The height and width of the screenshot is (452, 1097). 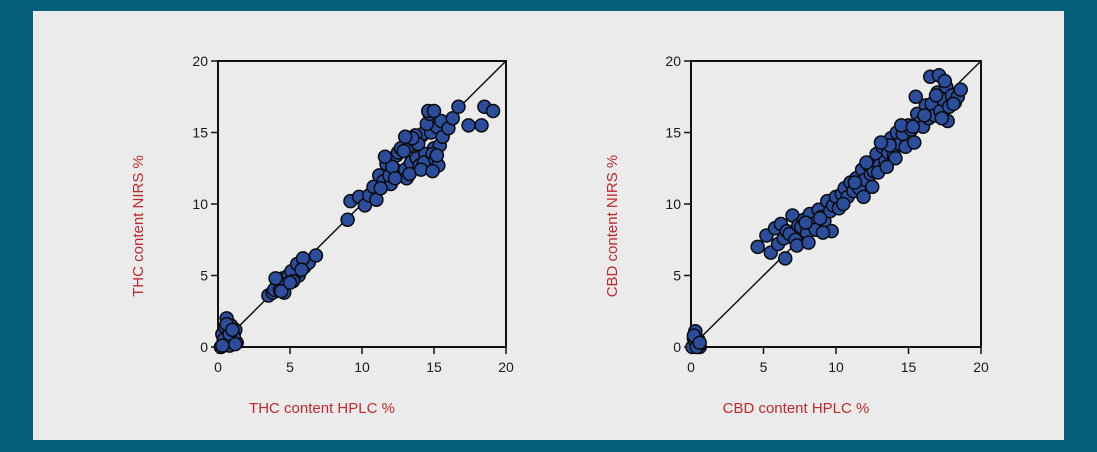 I want to click on y-axis-title: THC content NIRS %, so click(x=138, y=226).